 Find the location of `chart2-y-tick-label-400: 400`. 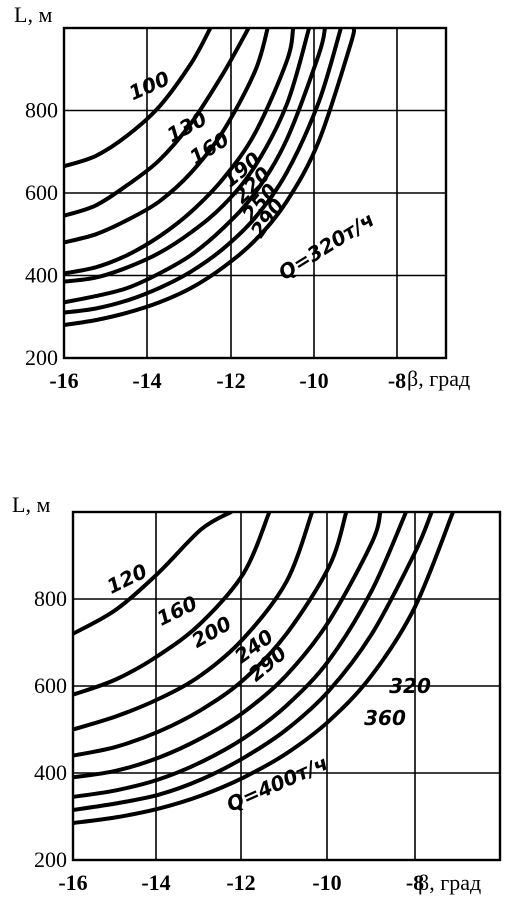

chart2-y-tick-label-400: 400 is located at coordinates (50, 772).